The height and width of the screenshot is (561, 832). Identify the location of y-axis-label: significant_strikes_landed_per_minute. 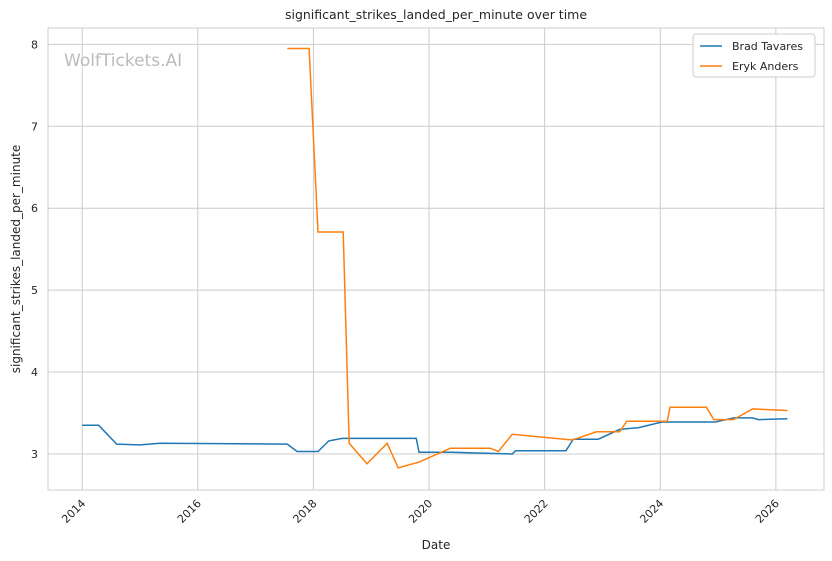
(16, 259).